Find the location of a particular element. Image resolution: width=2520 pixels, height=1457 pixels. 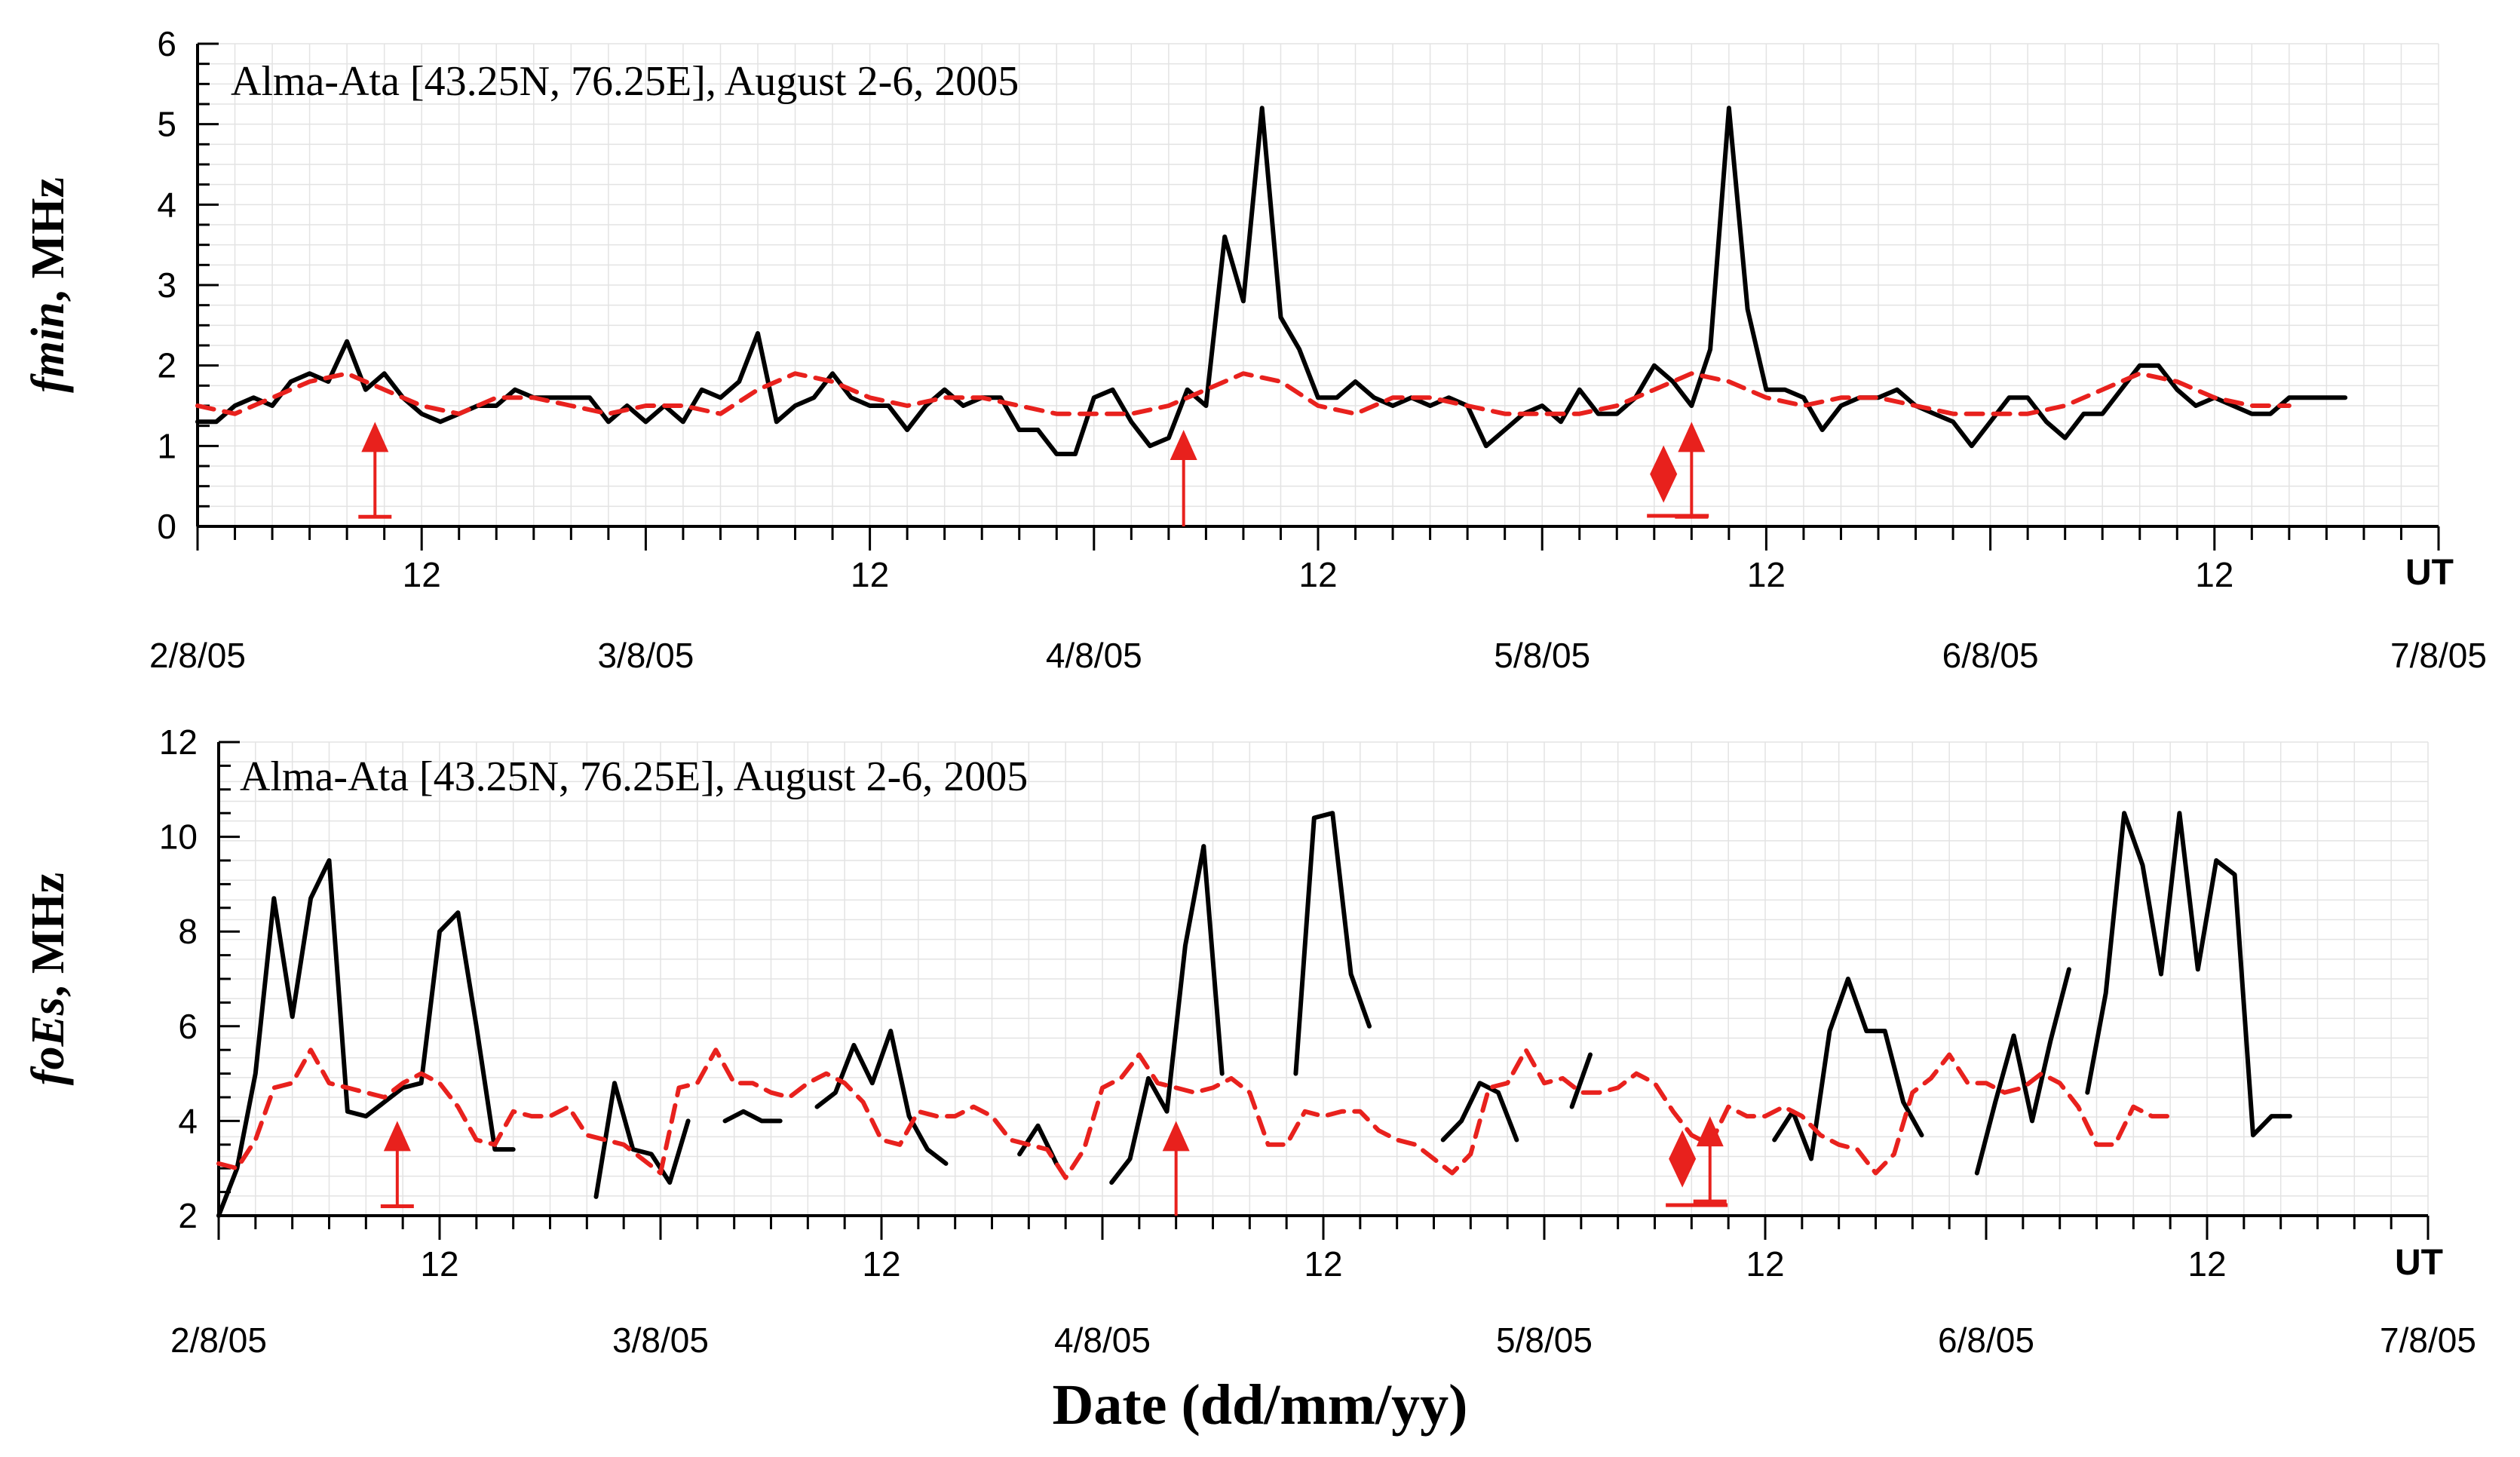

y-axis-title-variable: foEs is located at coordinates (48, 1041).